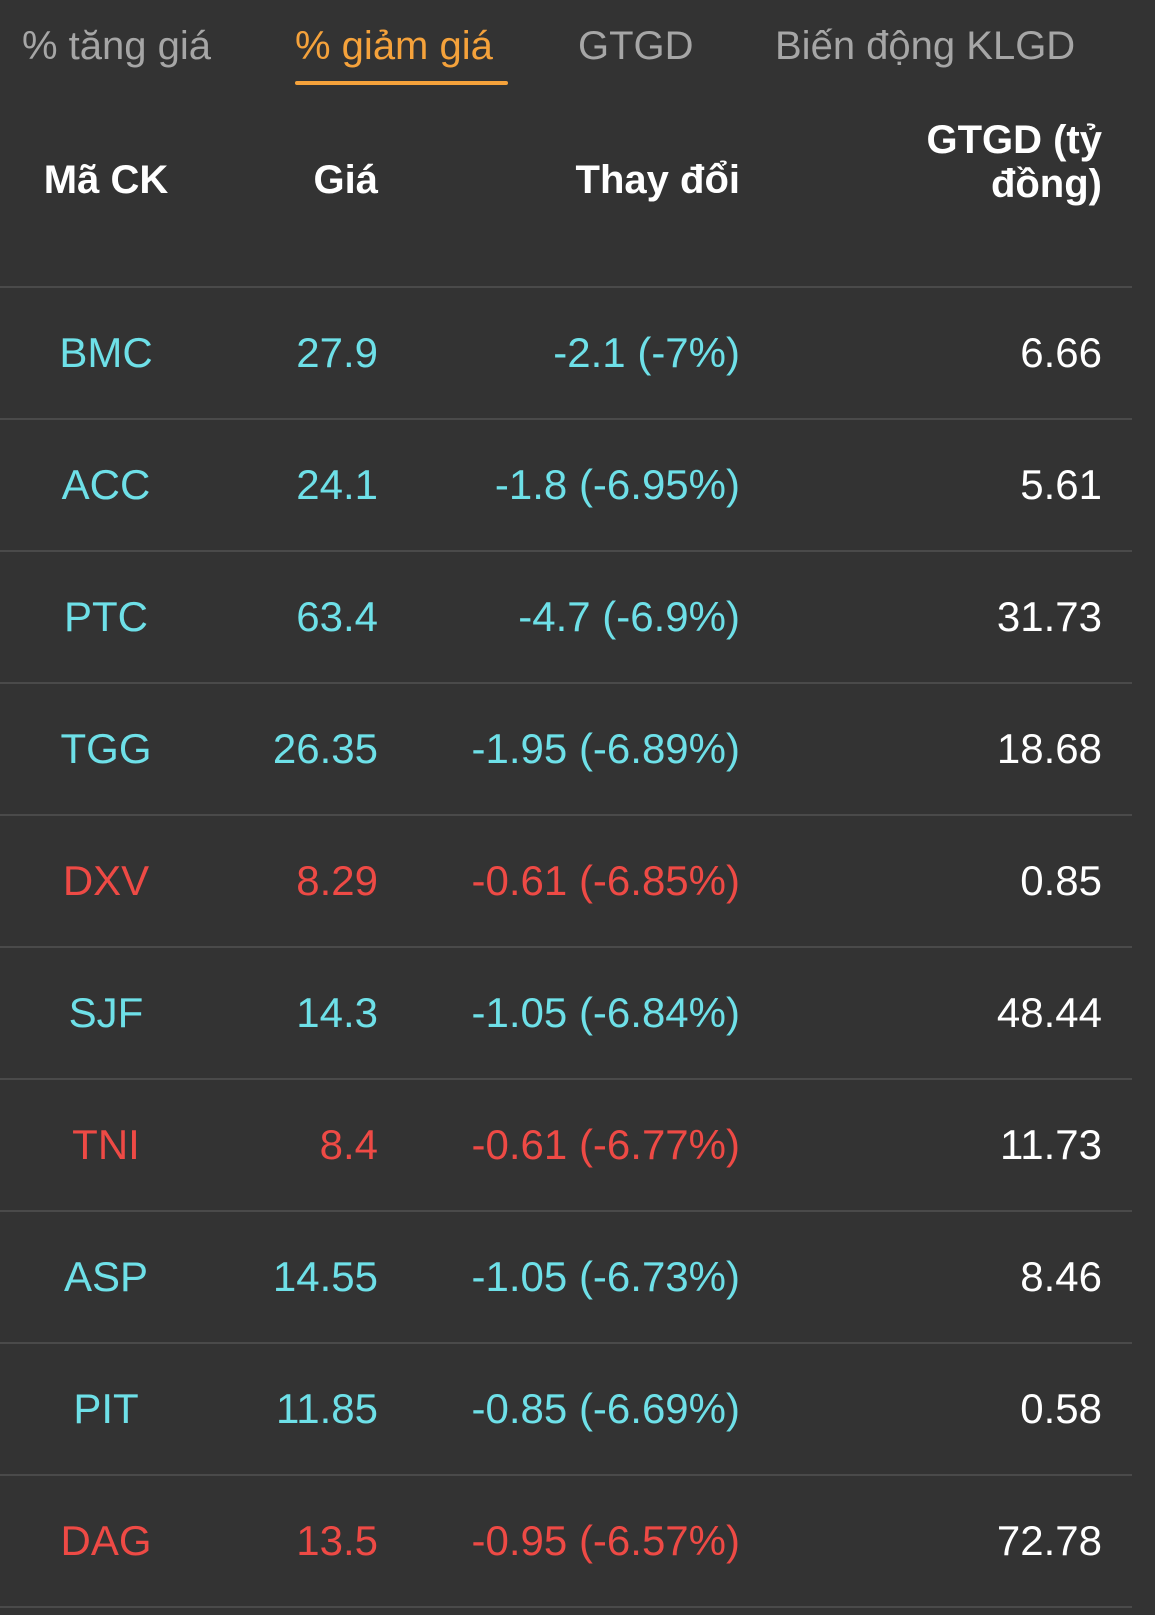 The image size is (1155, 1615). I want to click on stock-symbol: PIT, so click(106, 1408).